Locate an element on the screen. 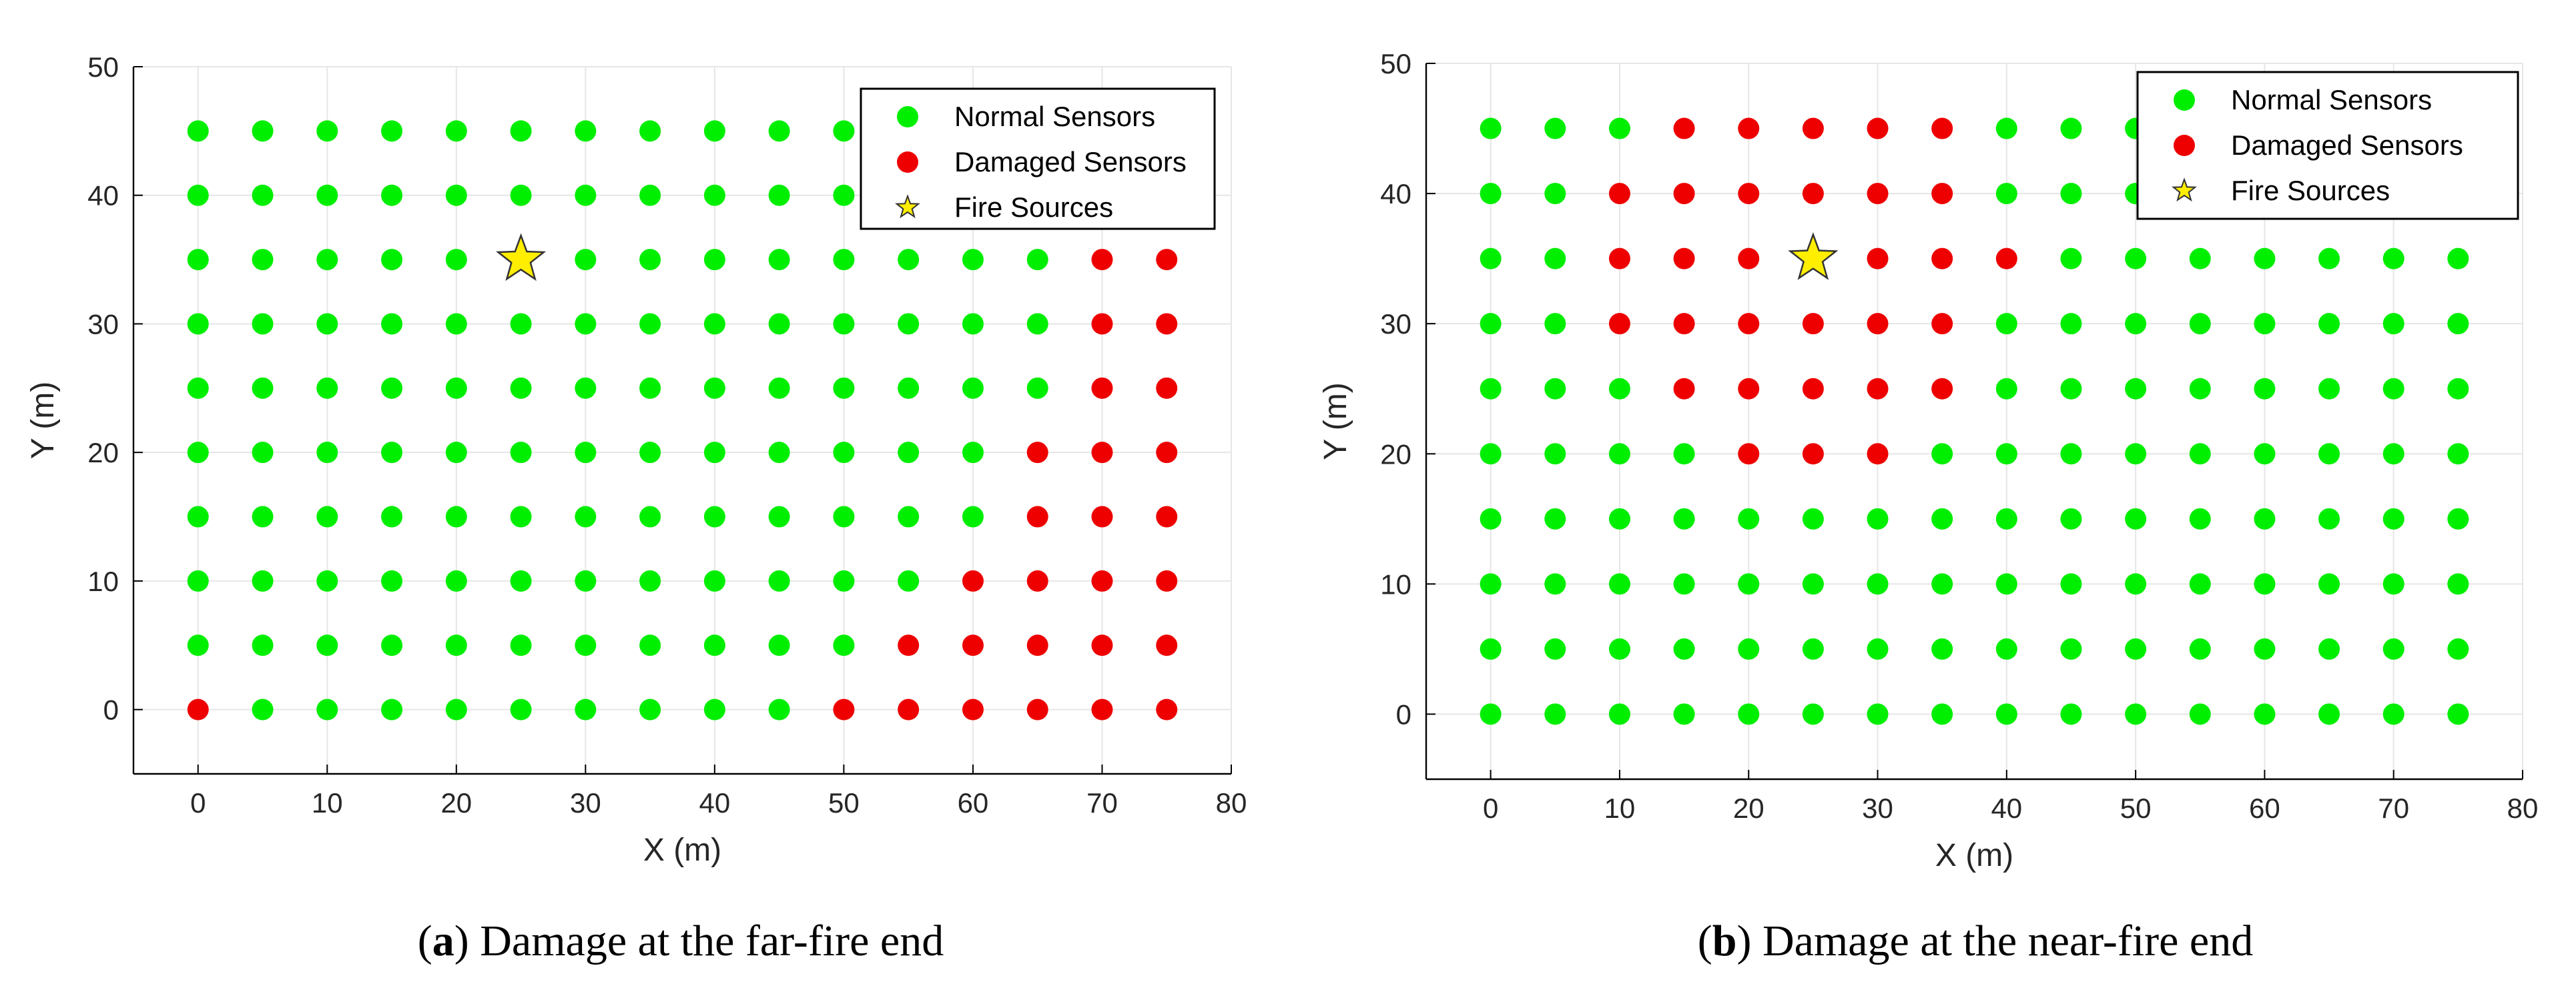 This screenshot has height=982, width=2576. caption-letter: b is located at coordinates (1725, 941).